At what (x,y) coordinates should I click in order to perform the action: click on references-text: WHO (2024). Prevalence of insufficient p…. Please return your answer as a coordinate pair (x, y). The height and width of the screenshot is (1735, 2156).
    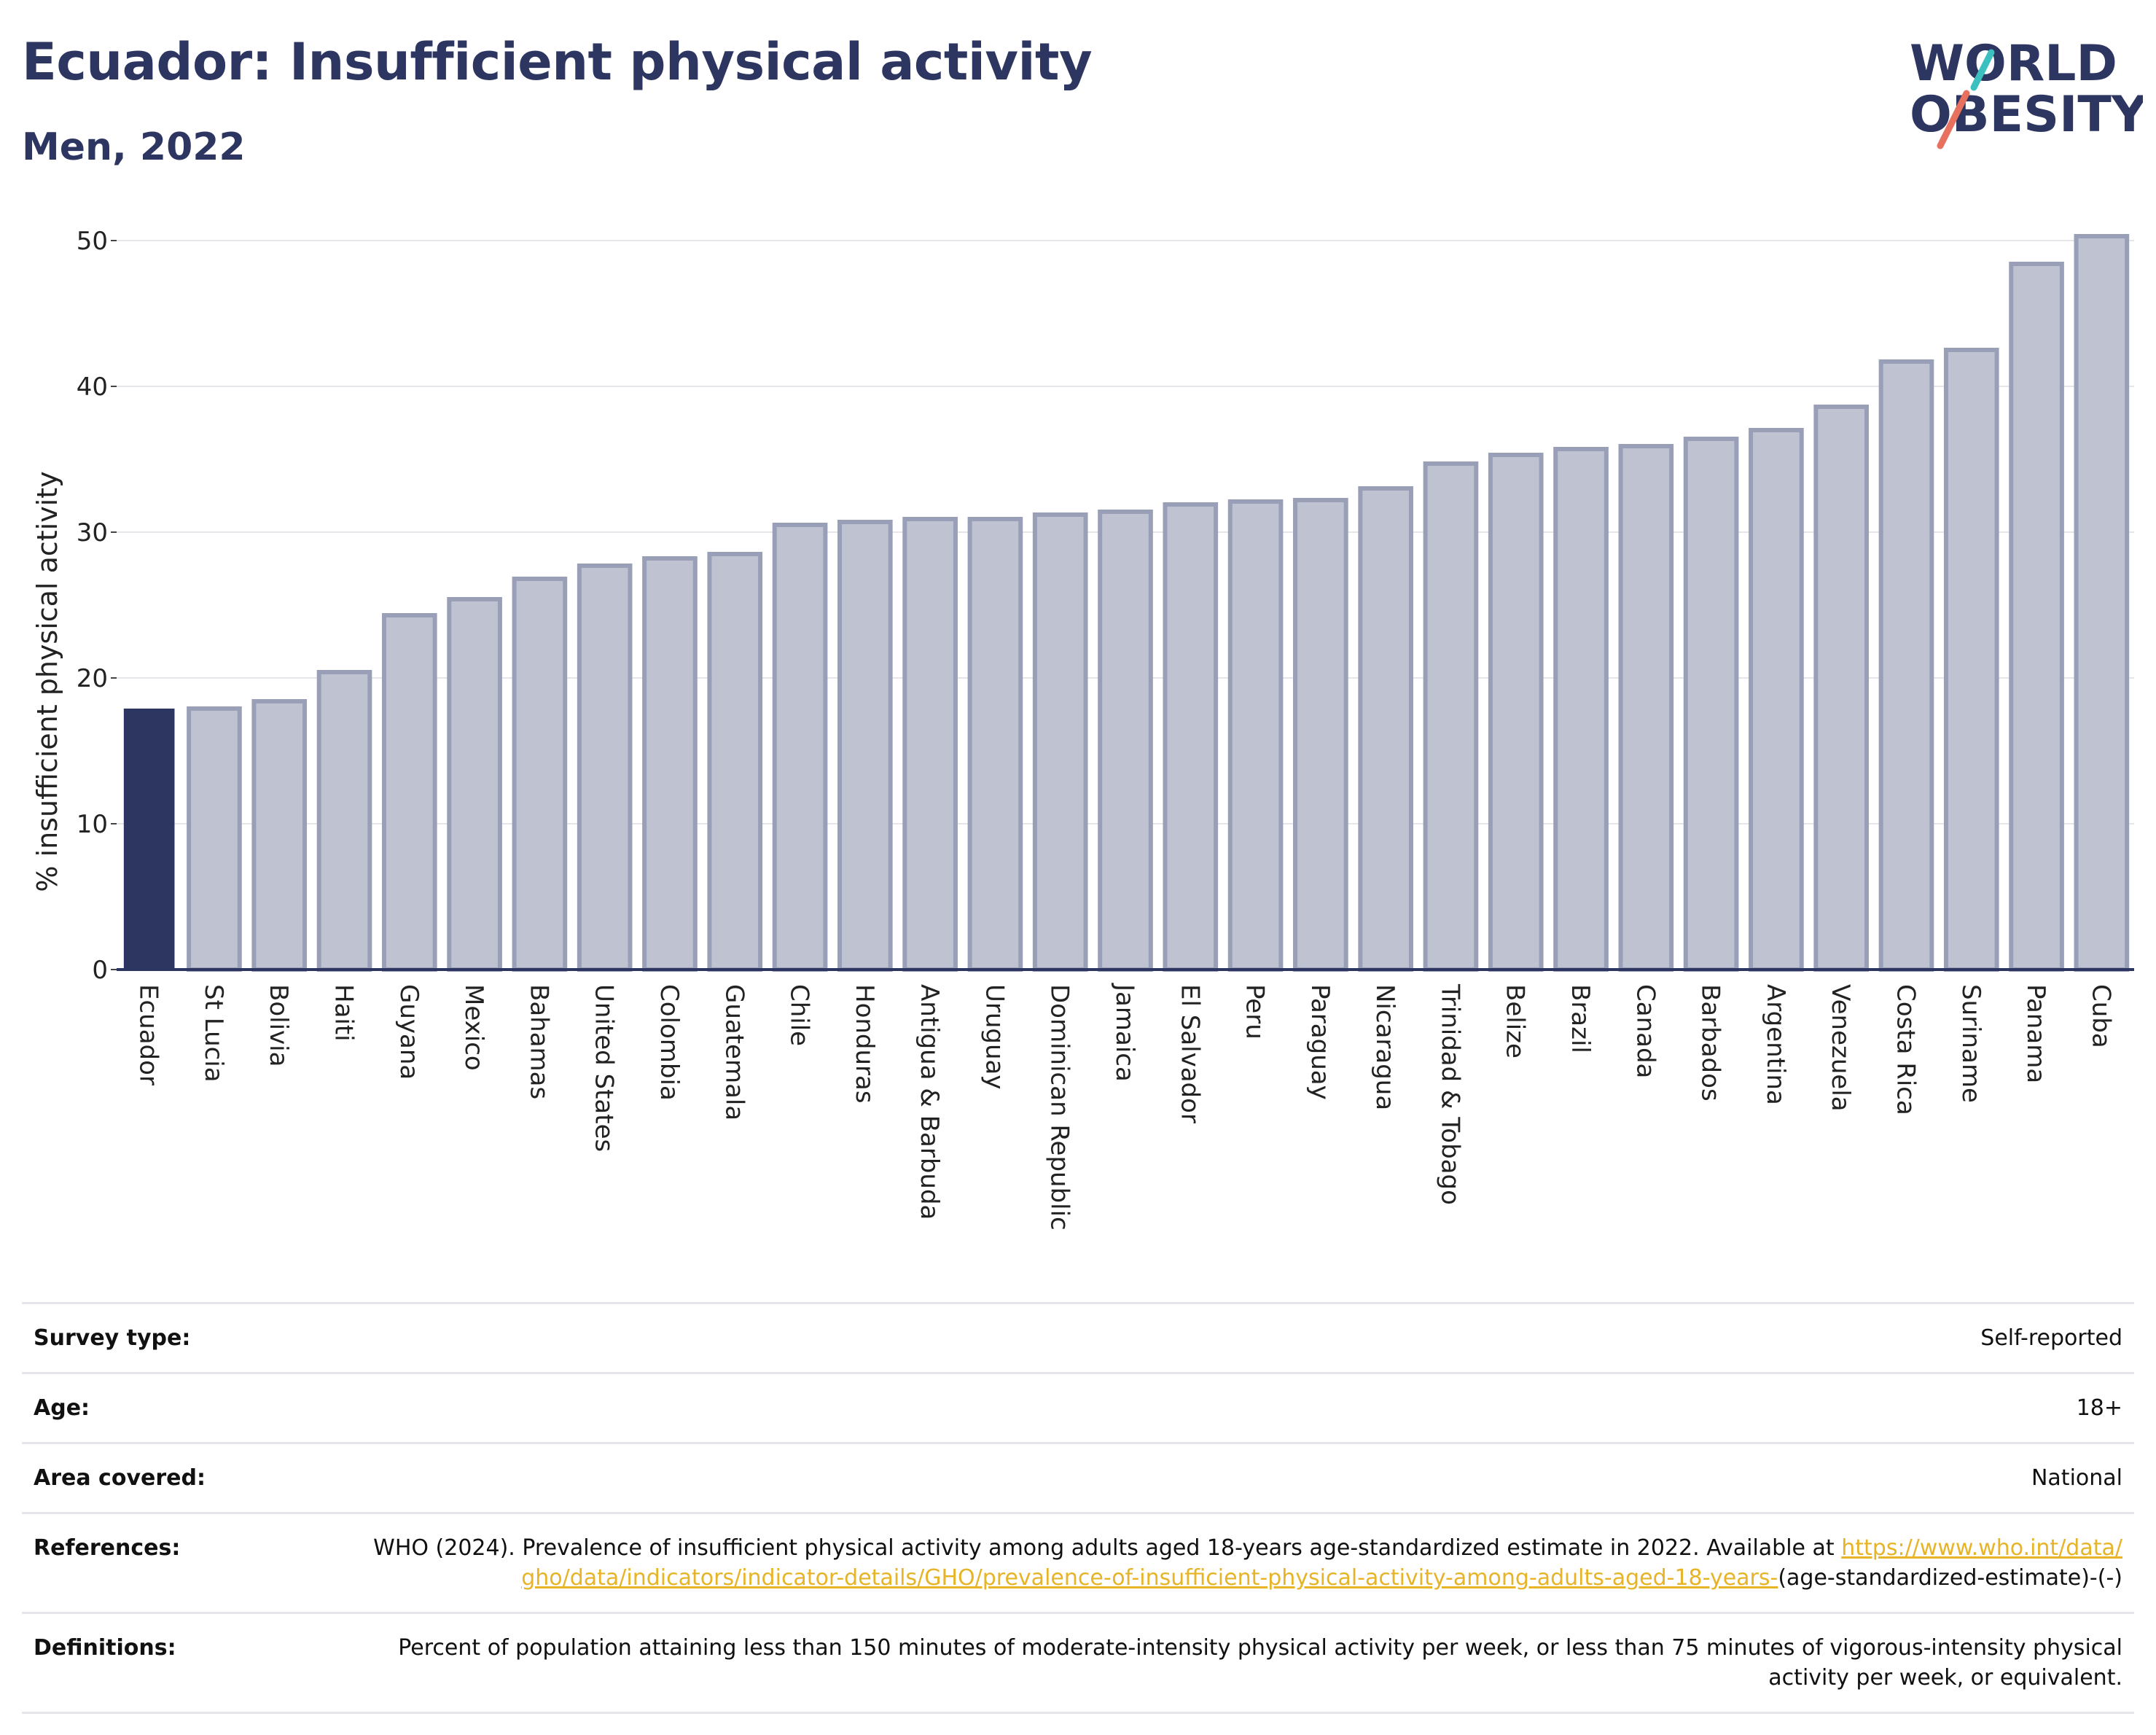
    Looking at the image, I should click on (1104, 1548).